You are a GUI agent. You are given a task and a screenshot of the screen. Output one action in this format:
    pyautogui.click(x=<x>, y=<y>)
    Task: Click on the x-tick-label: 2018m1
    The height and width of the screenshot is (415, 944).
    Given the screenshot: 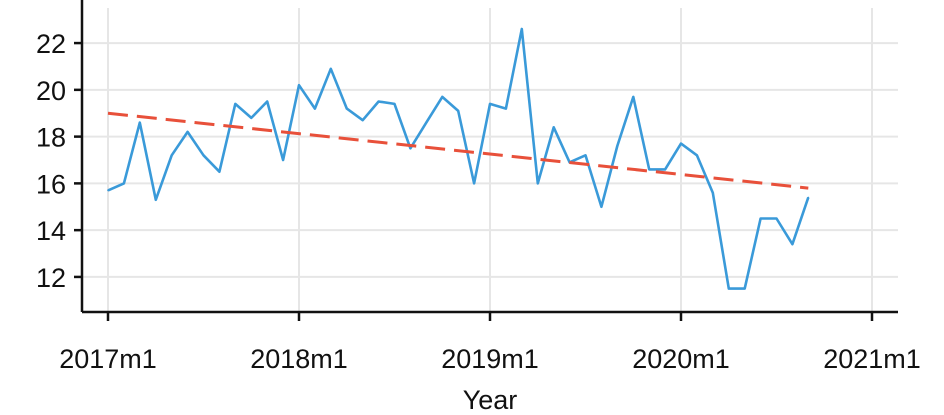 What is the action you would take?
    pyautogui.click(x=299, y=359)
    